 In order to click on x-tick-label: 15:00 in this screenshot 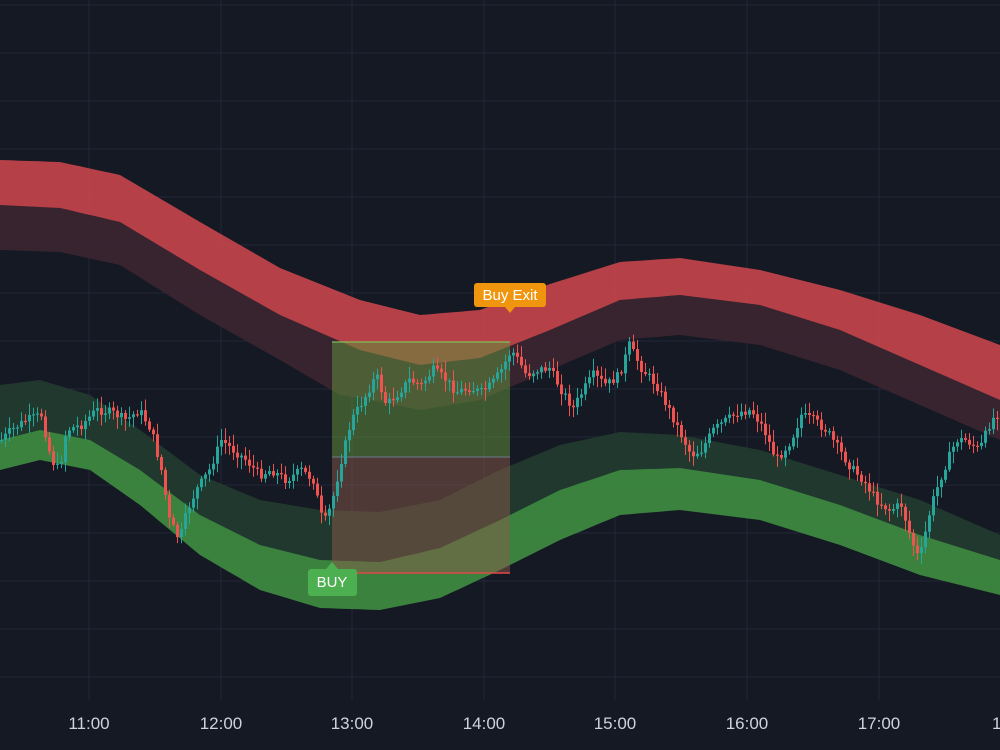, I will do `click(615, 723)`.